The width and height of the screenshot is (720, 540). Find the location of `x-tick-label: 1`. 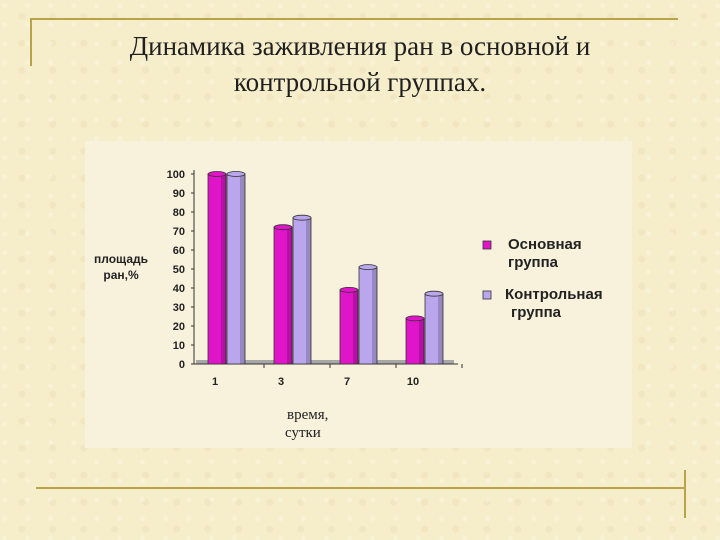

x-tick-label: 1 is located at coordinates (215, 382).